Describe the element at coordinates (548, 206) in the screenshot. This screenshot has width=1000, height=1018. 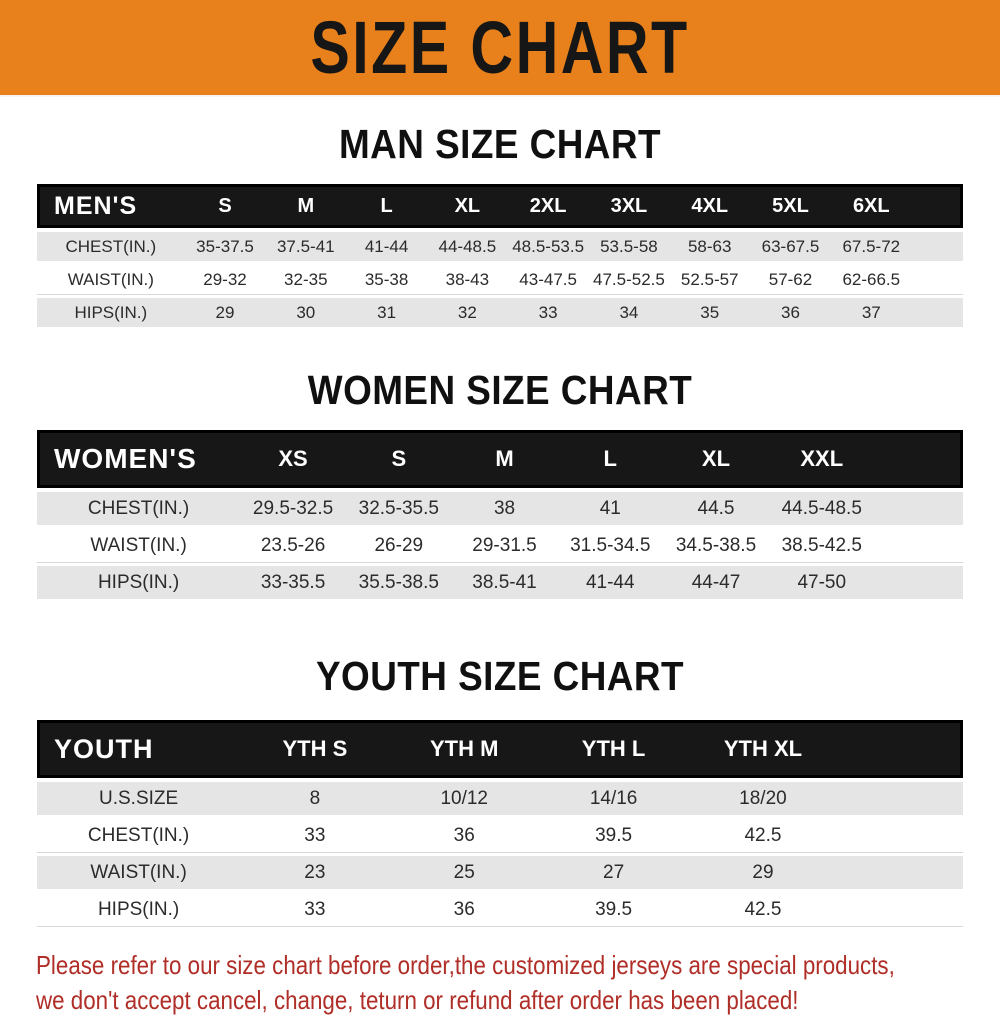
I see `size-column-header: 2XL` at that location.